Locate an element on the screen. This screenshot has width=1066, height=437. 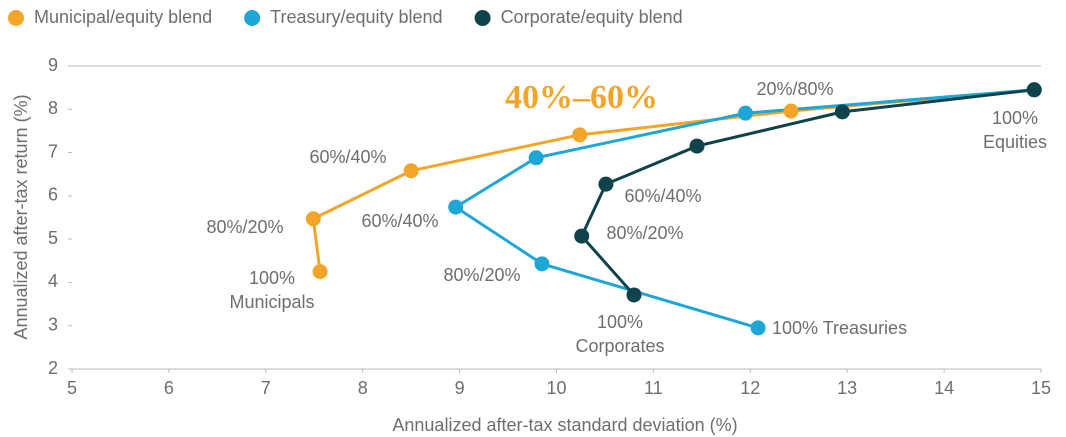
x-tick-label: 12 is located at coordinates (750, 388).